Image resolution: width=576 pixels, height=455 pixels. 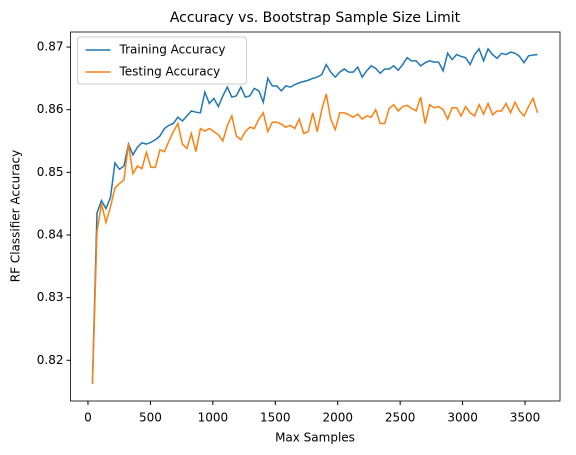 What do you see at coordinates (337, 418) in the screenshot?
I see `x-tick-label: 2000` at bounding box center [337, 418].